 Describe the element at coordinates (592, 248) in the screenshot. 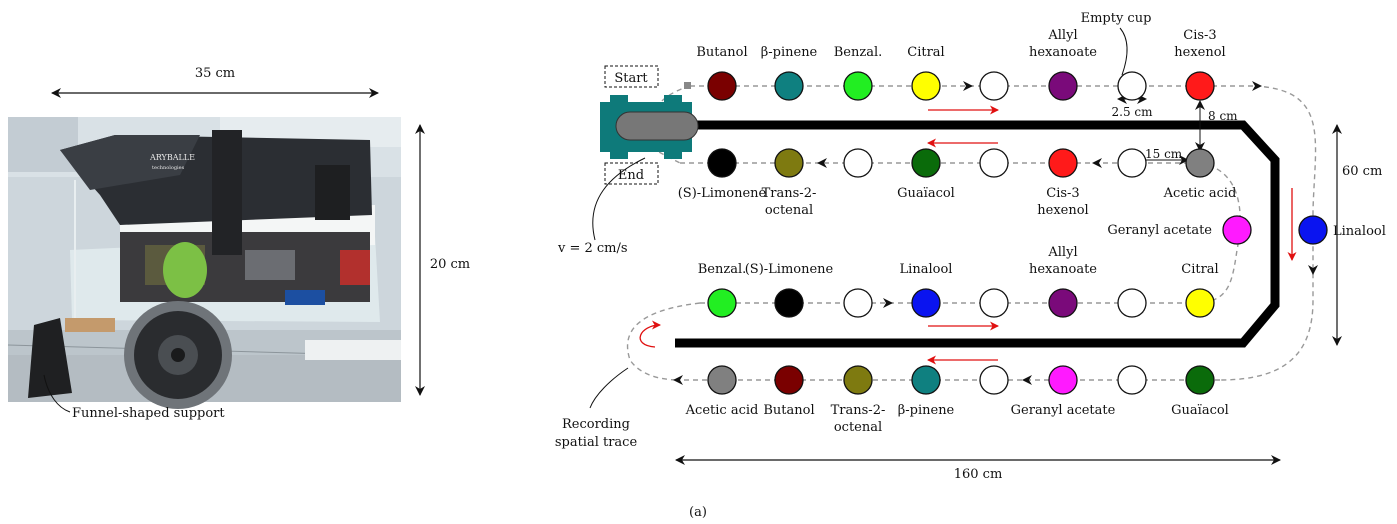

I see `speed-label: v = 2 cm/s` at that location.